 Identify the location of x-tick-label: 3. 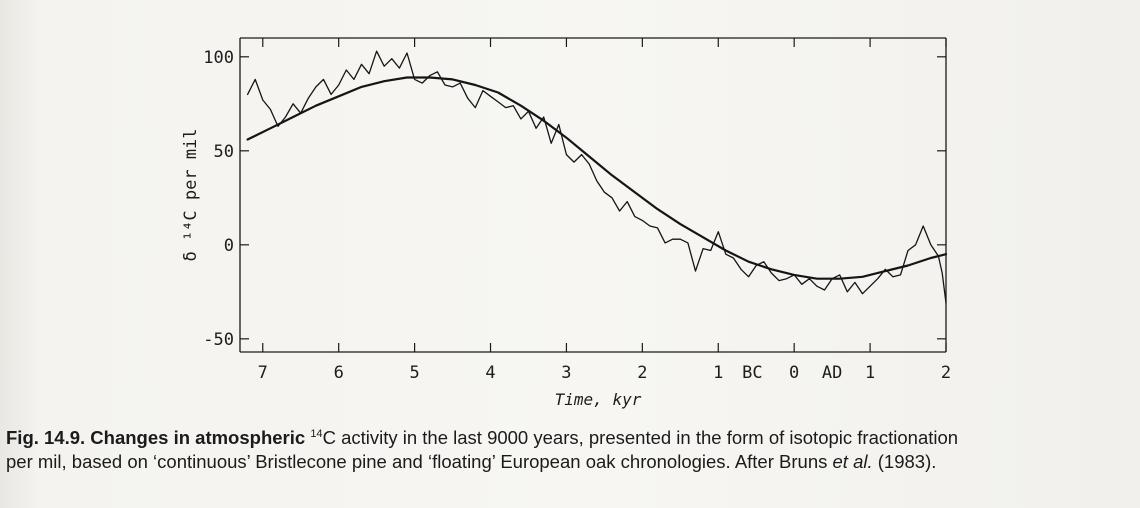
(566, 373).